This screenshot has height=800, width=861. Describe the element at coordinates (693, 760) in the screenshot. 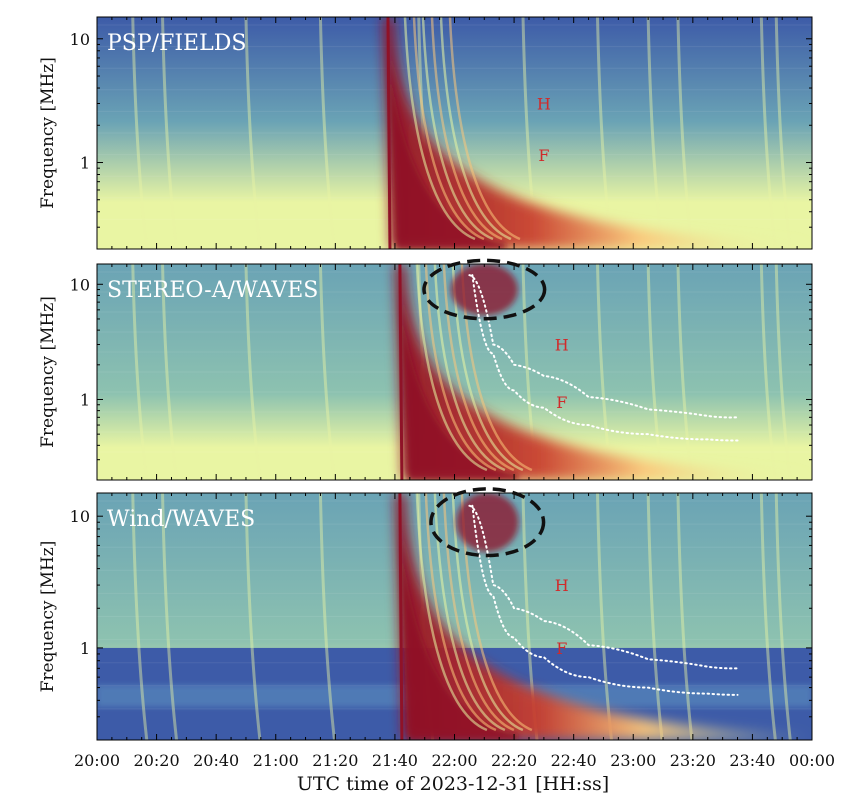

I see `x-tick-label: 23:20` at that location.